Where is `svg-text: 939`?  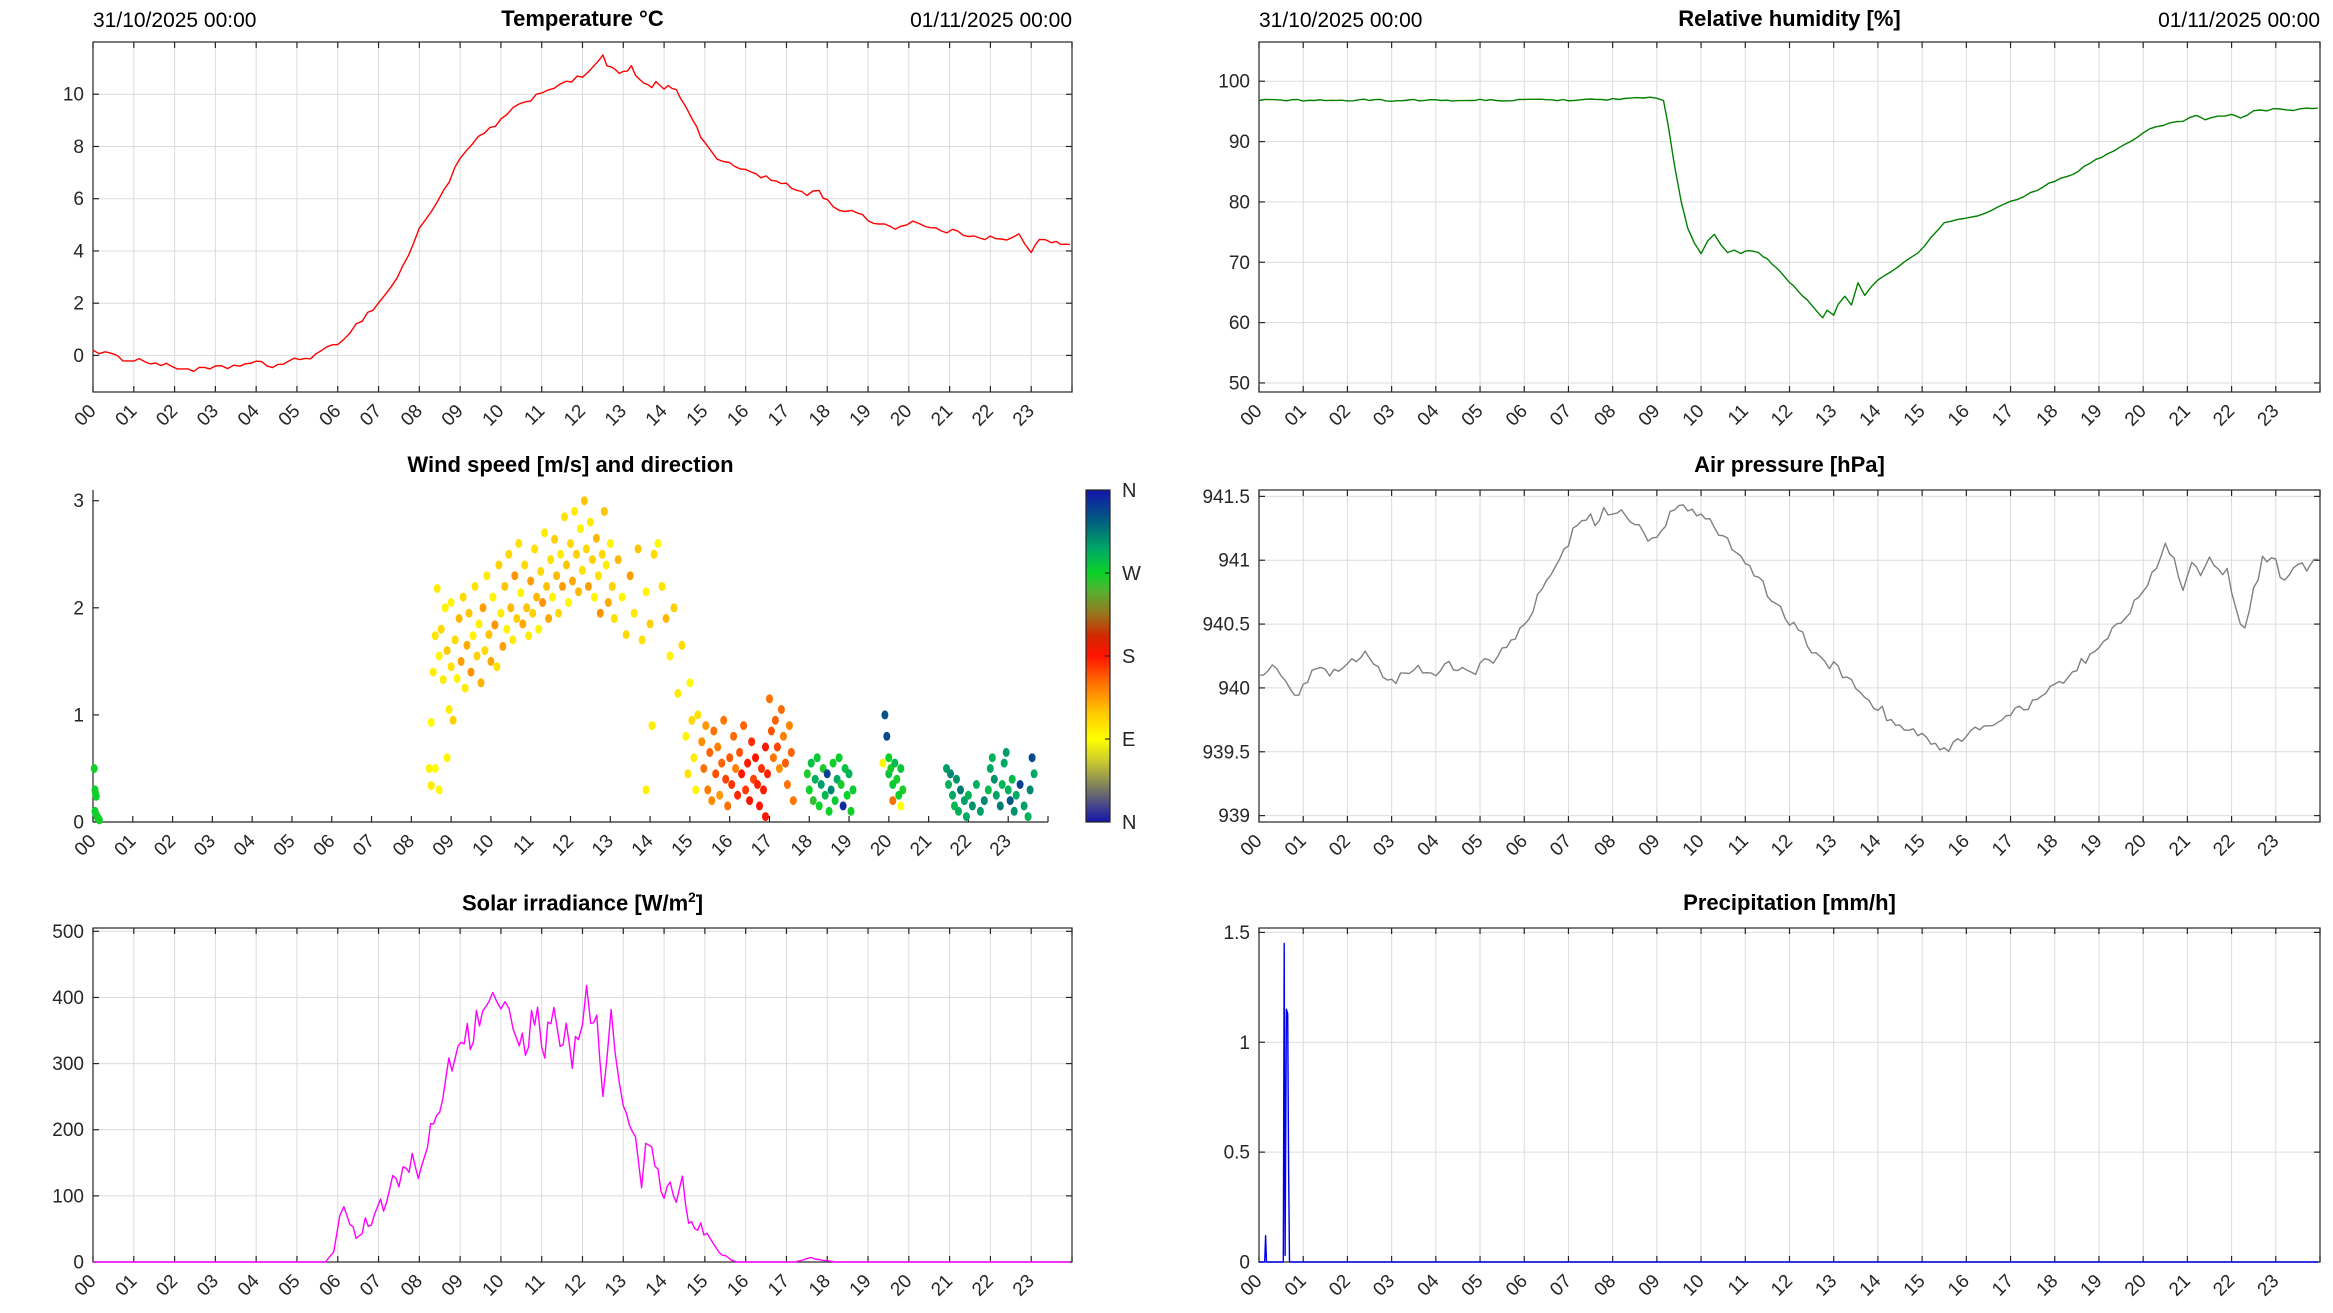 svg-text: 939 is located at coordinates (1234, 816).